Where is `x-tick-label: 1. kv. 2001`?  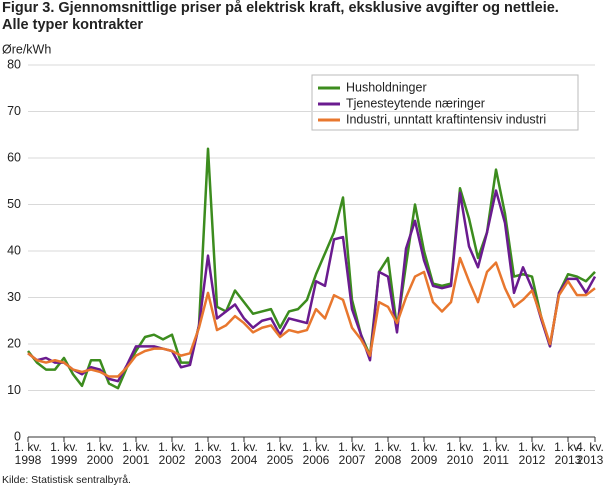
x-tick-label: 1. kv. 2001 is located at coordinates (136, 453).